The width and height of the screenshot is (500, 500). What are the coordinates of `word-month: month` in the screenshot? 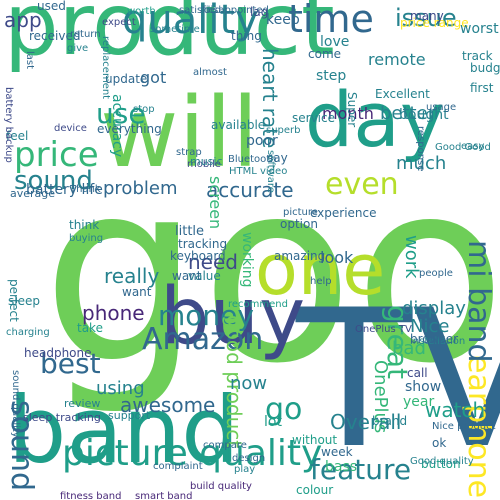 It's located at (348, 113).